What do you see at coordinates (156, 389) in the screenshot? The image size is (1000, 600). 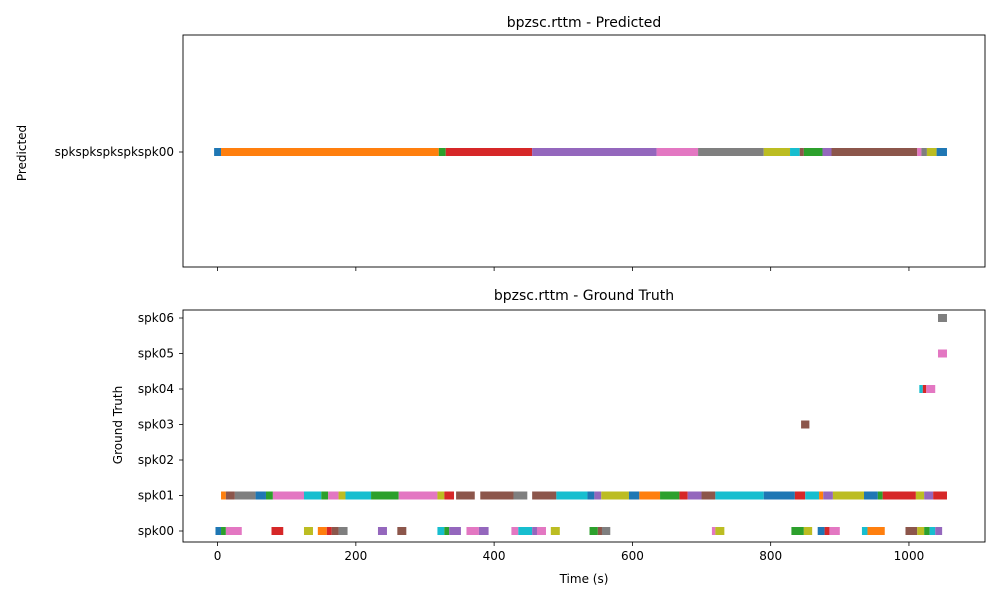 I see `y-tick-label: spk04` at bounding box center [156, 389].